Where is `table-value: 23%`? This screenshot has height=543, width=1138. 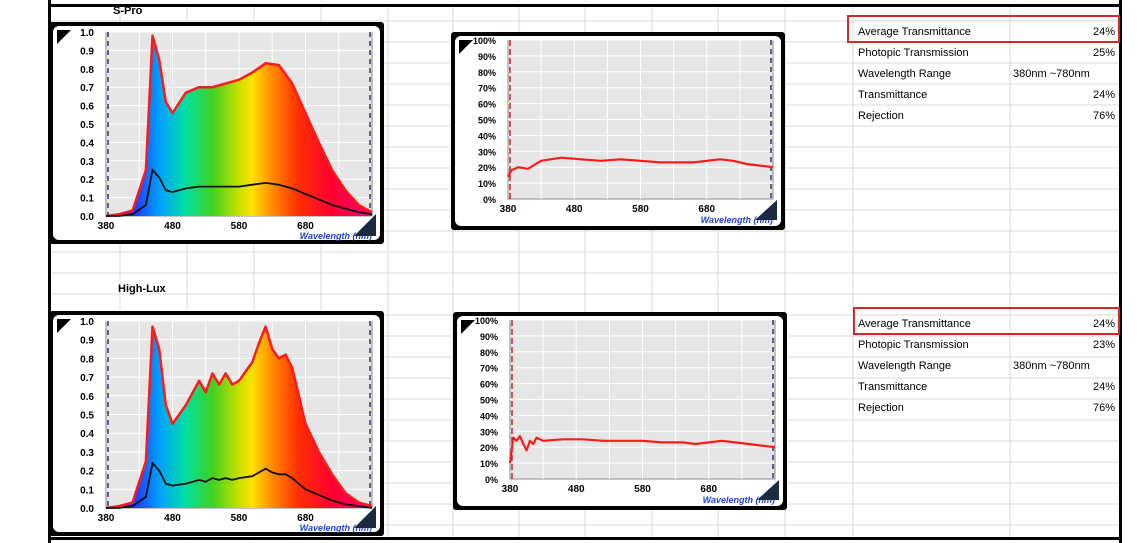 table-value: 23% is located at coordinates (1103, 345).